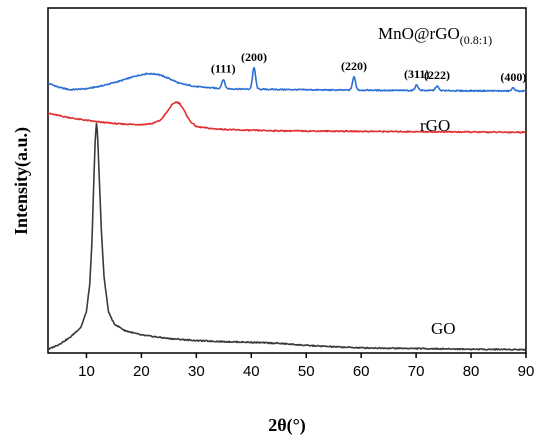  I want to click on x-tick-label: 70, so click(416, 371).